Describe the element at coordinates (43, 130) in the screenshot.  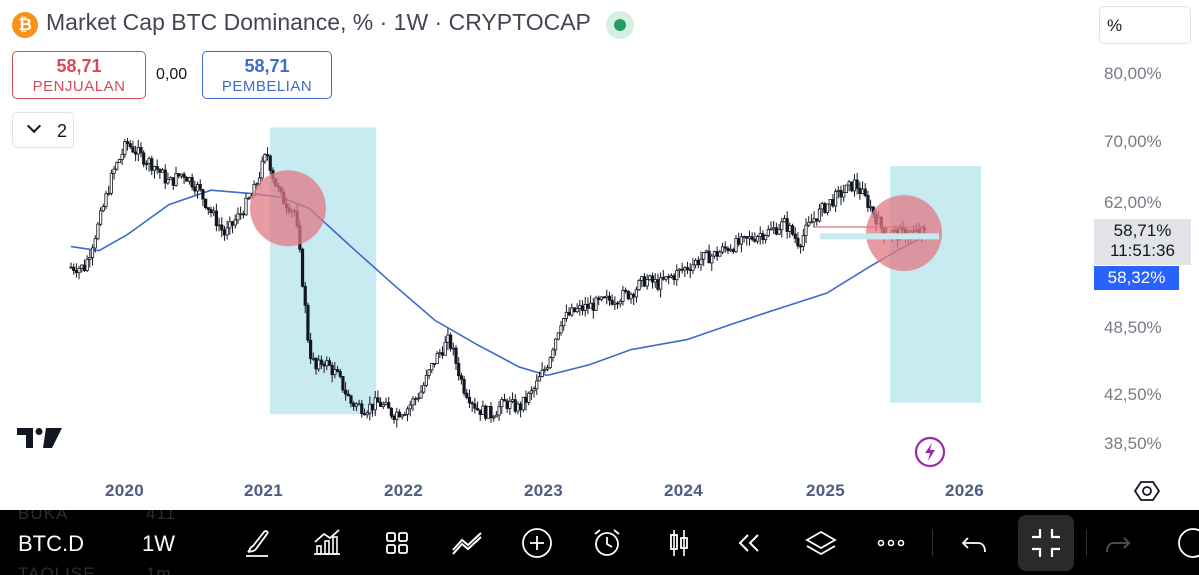
I see `indicators-toggle-button: 2` at that location.